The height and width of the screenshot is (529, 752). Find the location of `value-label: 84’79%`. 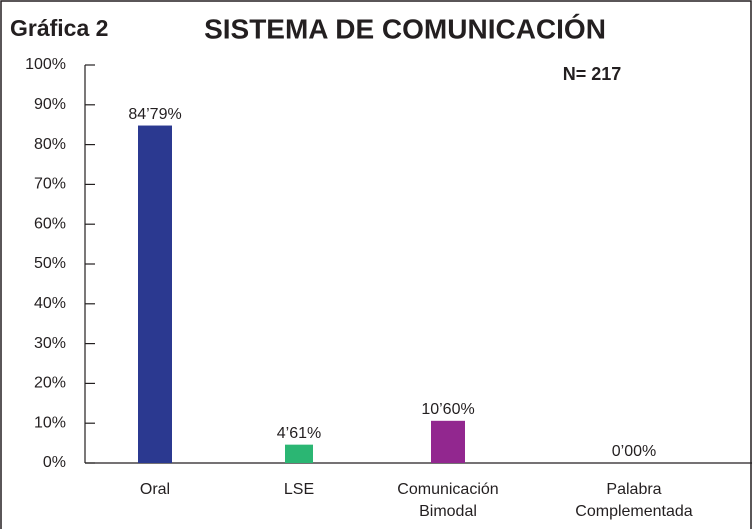

value-label: 84’79% is located at coordinates (154, 114).